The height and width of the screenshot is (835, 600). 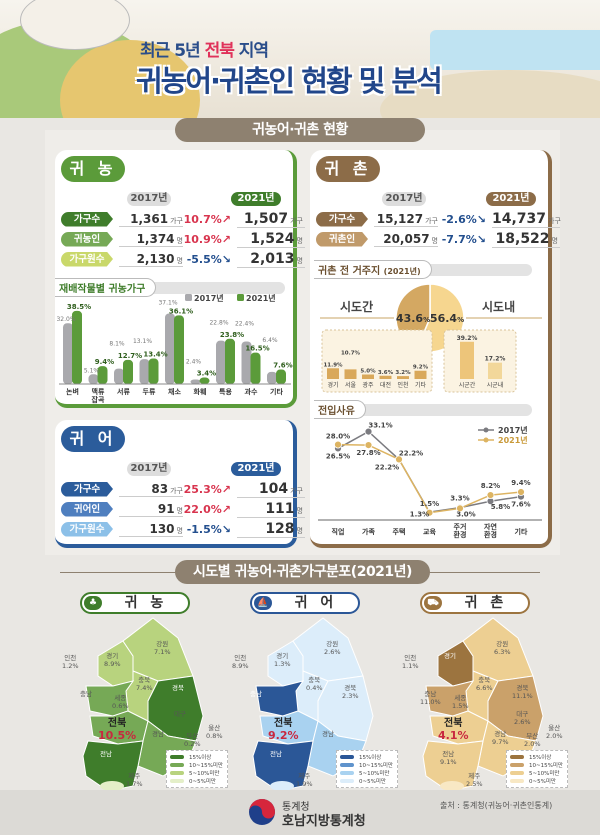 I want to click on region-label: 경북, so click(x=178, y=688).